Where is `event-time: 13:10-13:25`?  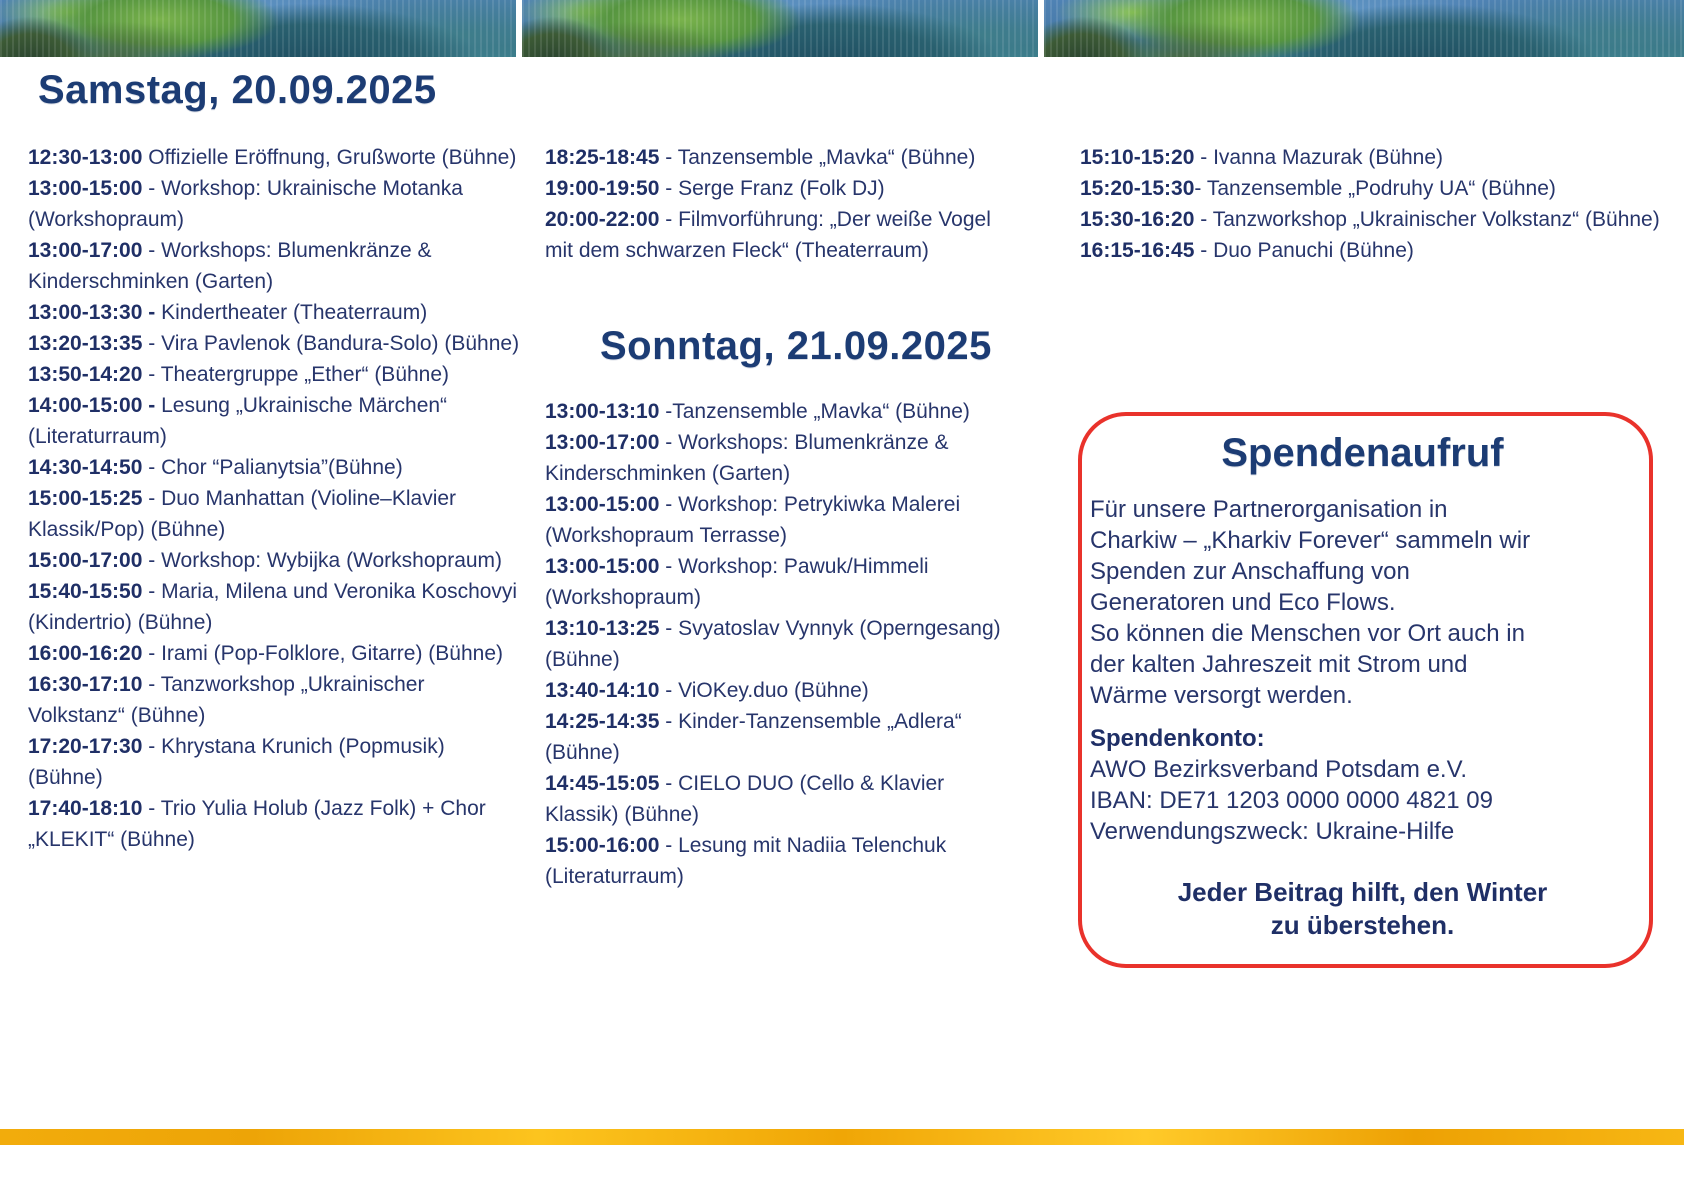
event-time: 13:10-13:25 is located at coordinates (602, 628).